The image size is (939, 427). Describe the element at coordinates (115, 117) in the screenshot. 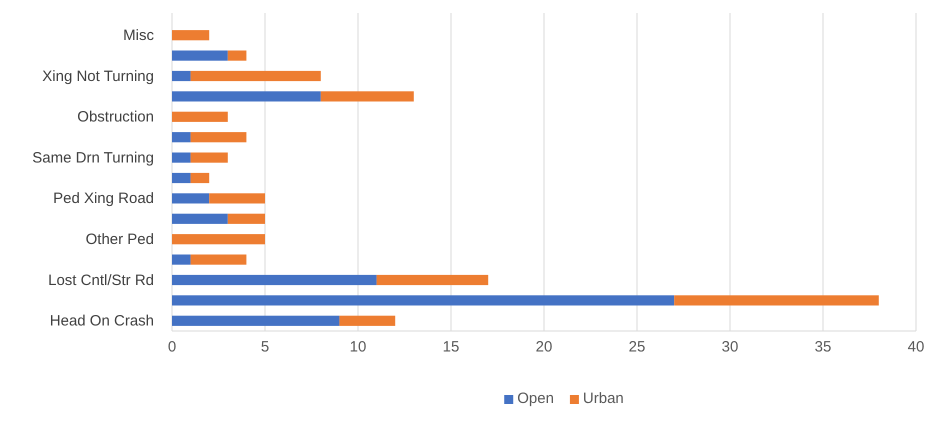

I see `y-tick-label: Obstruction` at that location.